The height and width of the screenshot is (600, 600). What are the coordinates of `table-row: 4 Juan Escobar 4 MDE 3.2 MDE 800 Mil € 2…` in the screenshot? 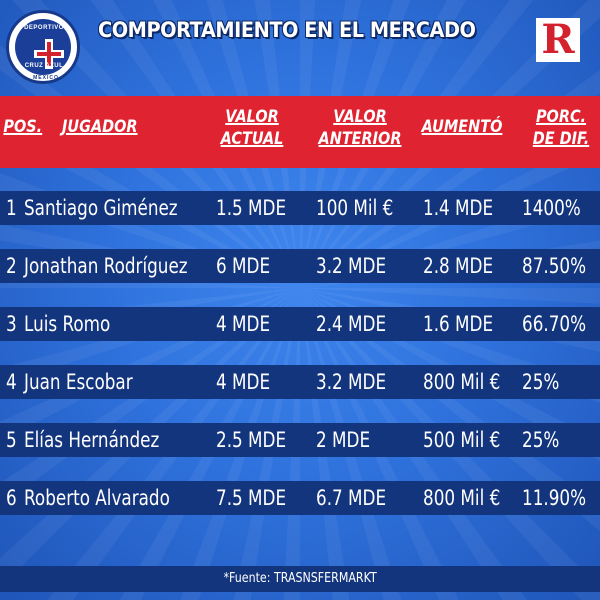 It's located at (300, 382).